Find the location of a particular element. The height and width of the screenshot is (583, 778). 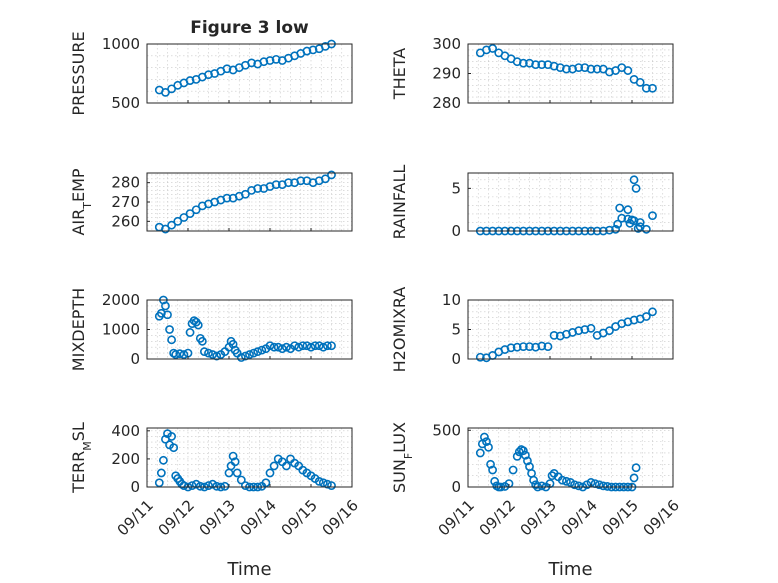

x-tick-label: 09/16 is located at coordinates (661, 517).